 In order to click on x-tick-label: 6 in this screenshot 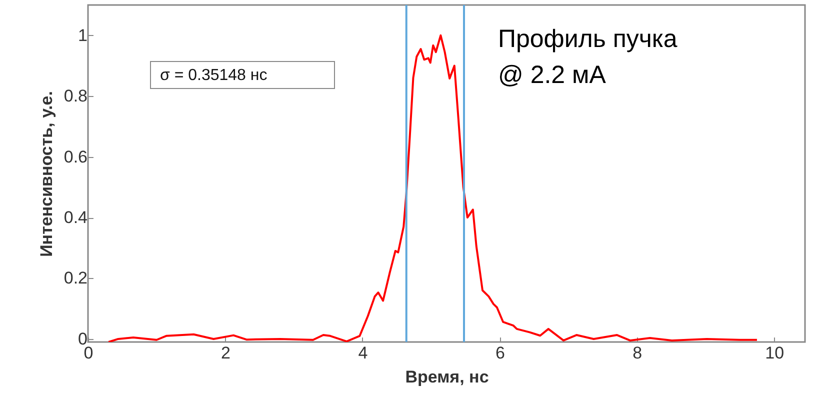, I will do `click(500, 353)`.